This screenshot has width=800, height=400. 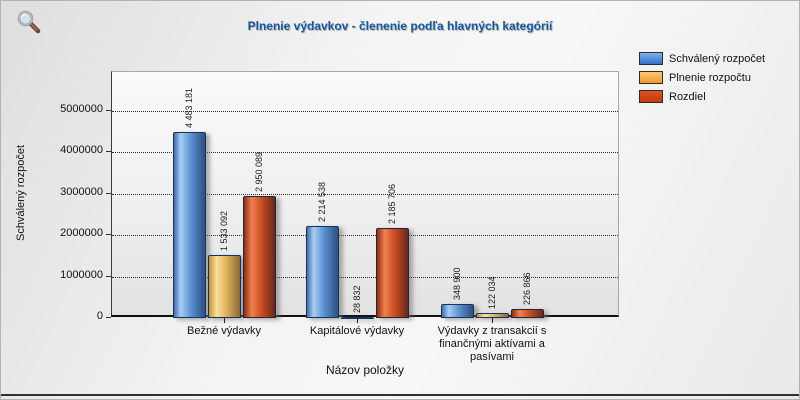 I want to click on category-label: Bežné výdavky, so click(x=224, y=331).